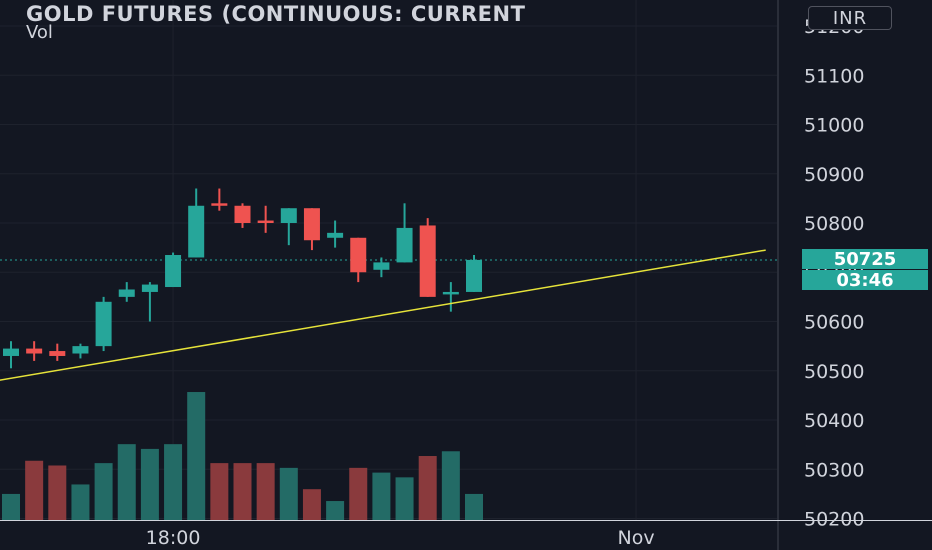 Image resolution: width=932 pixels, height=550 pixels. I want to click on price-tick-label: 50500, so click(834, 372).